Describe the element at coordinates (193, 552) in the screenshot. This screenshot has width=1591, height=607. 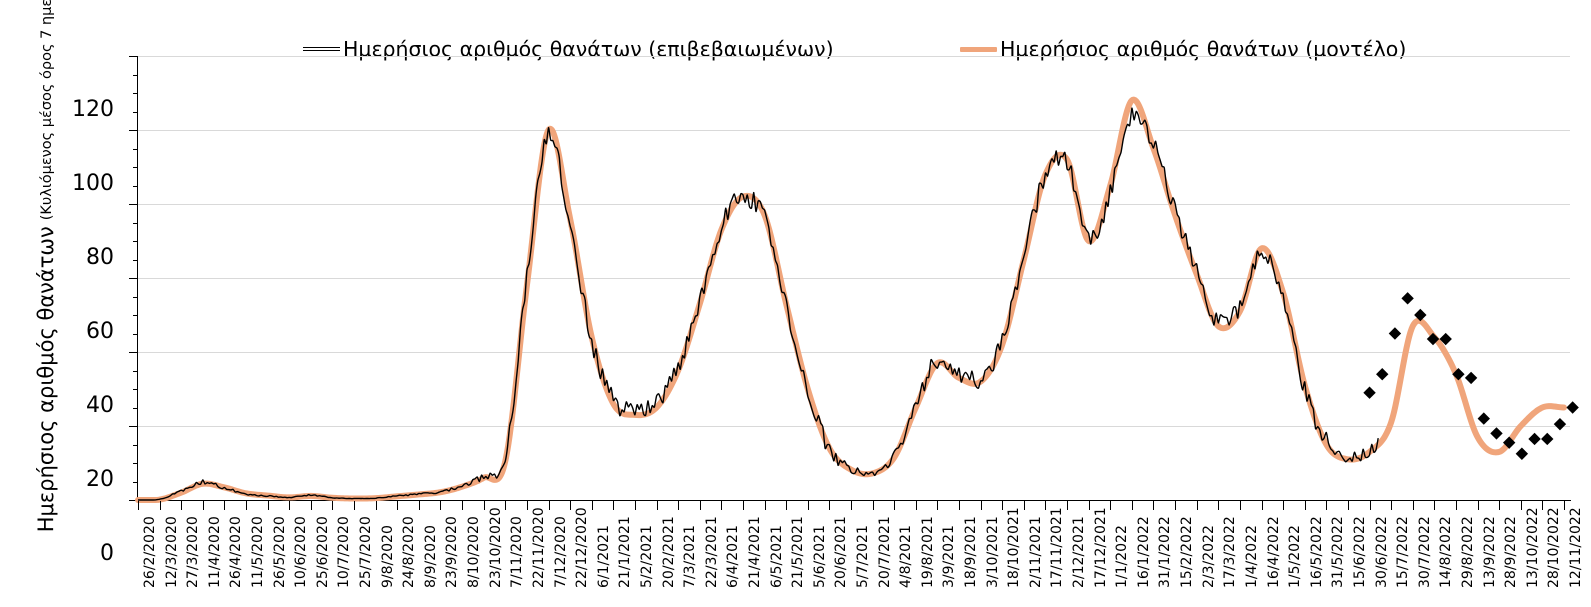
I see `x-axis-tick-label: 27/3/2020` at that location.